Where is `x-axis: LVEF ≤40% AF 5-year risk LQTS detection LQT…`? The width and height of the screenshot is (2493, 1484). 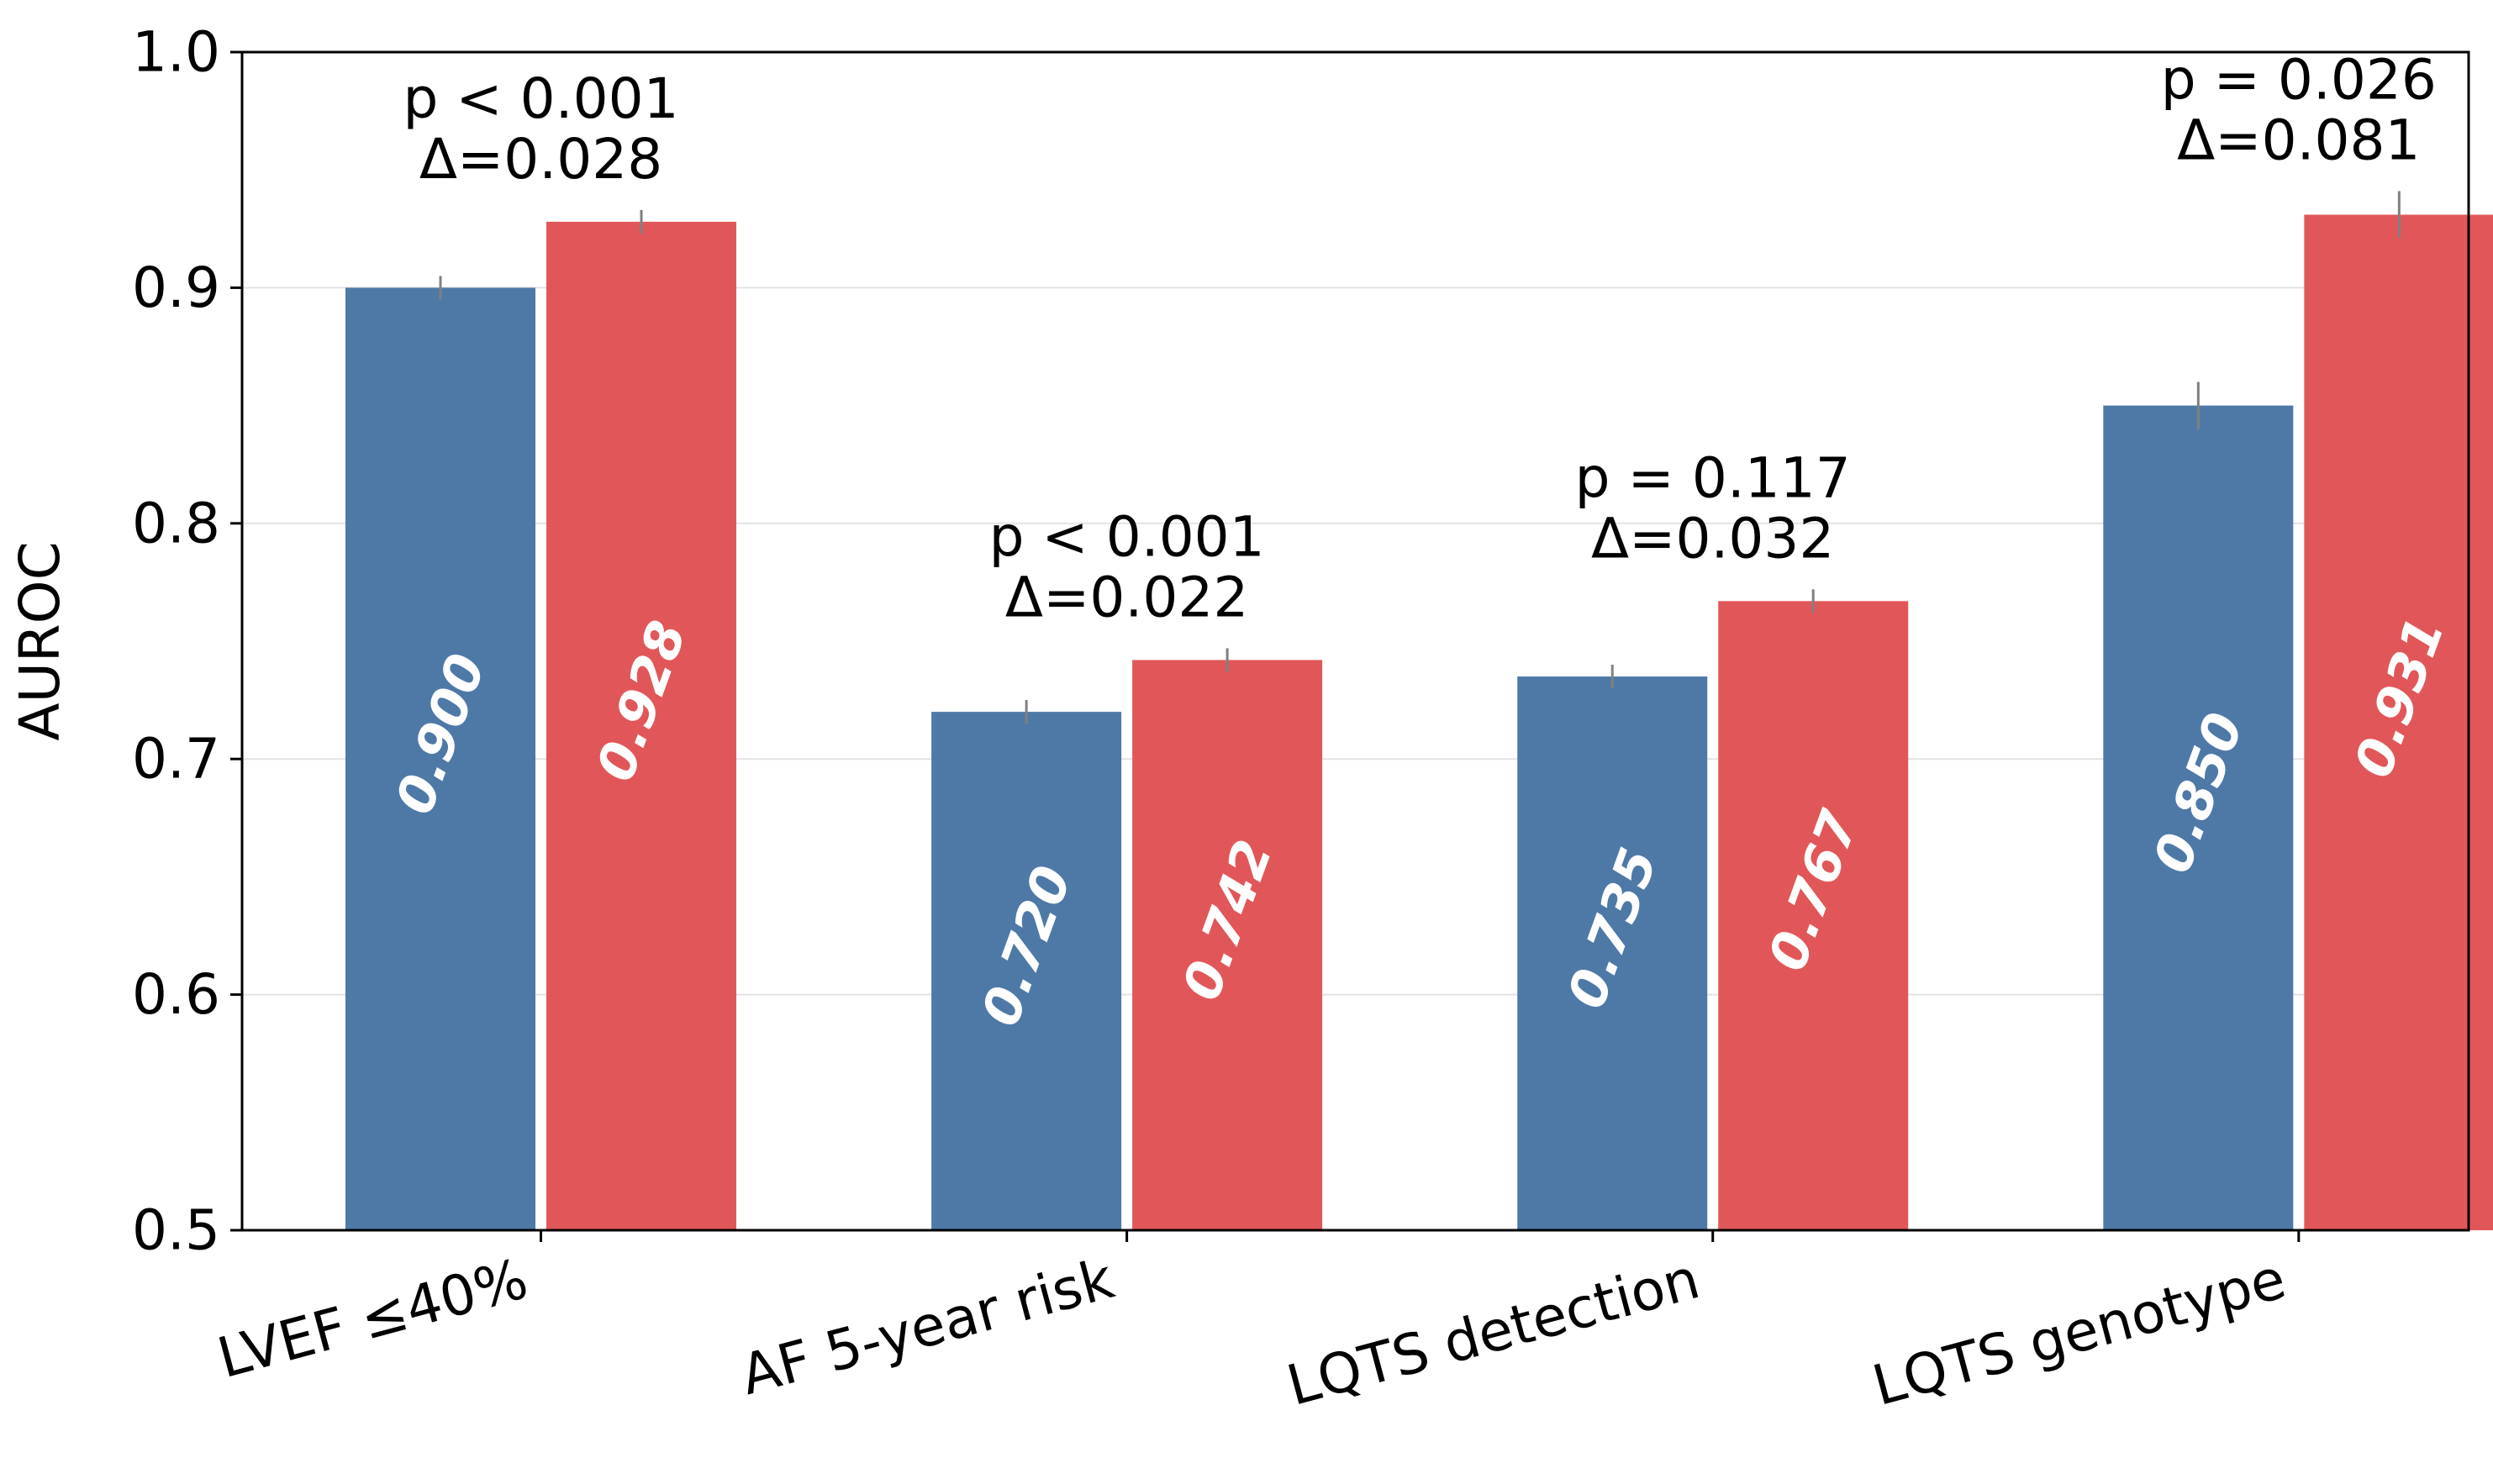
x-axis: LVEF ≤40% AF 5-year risk LQTS detection LQT… is located at coordinates (1256, 1324).